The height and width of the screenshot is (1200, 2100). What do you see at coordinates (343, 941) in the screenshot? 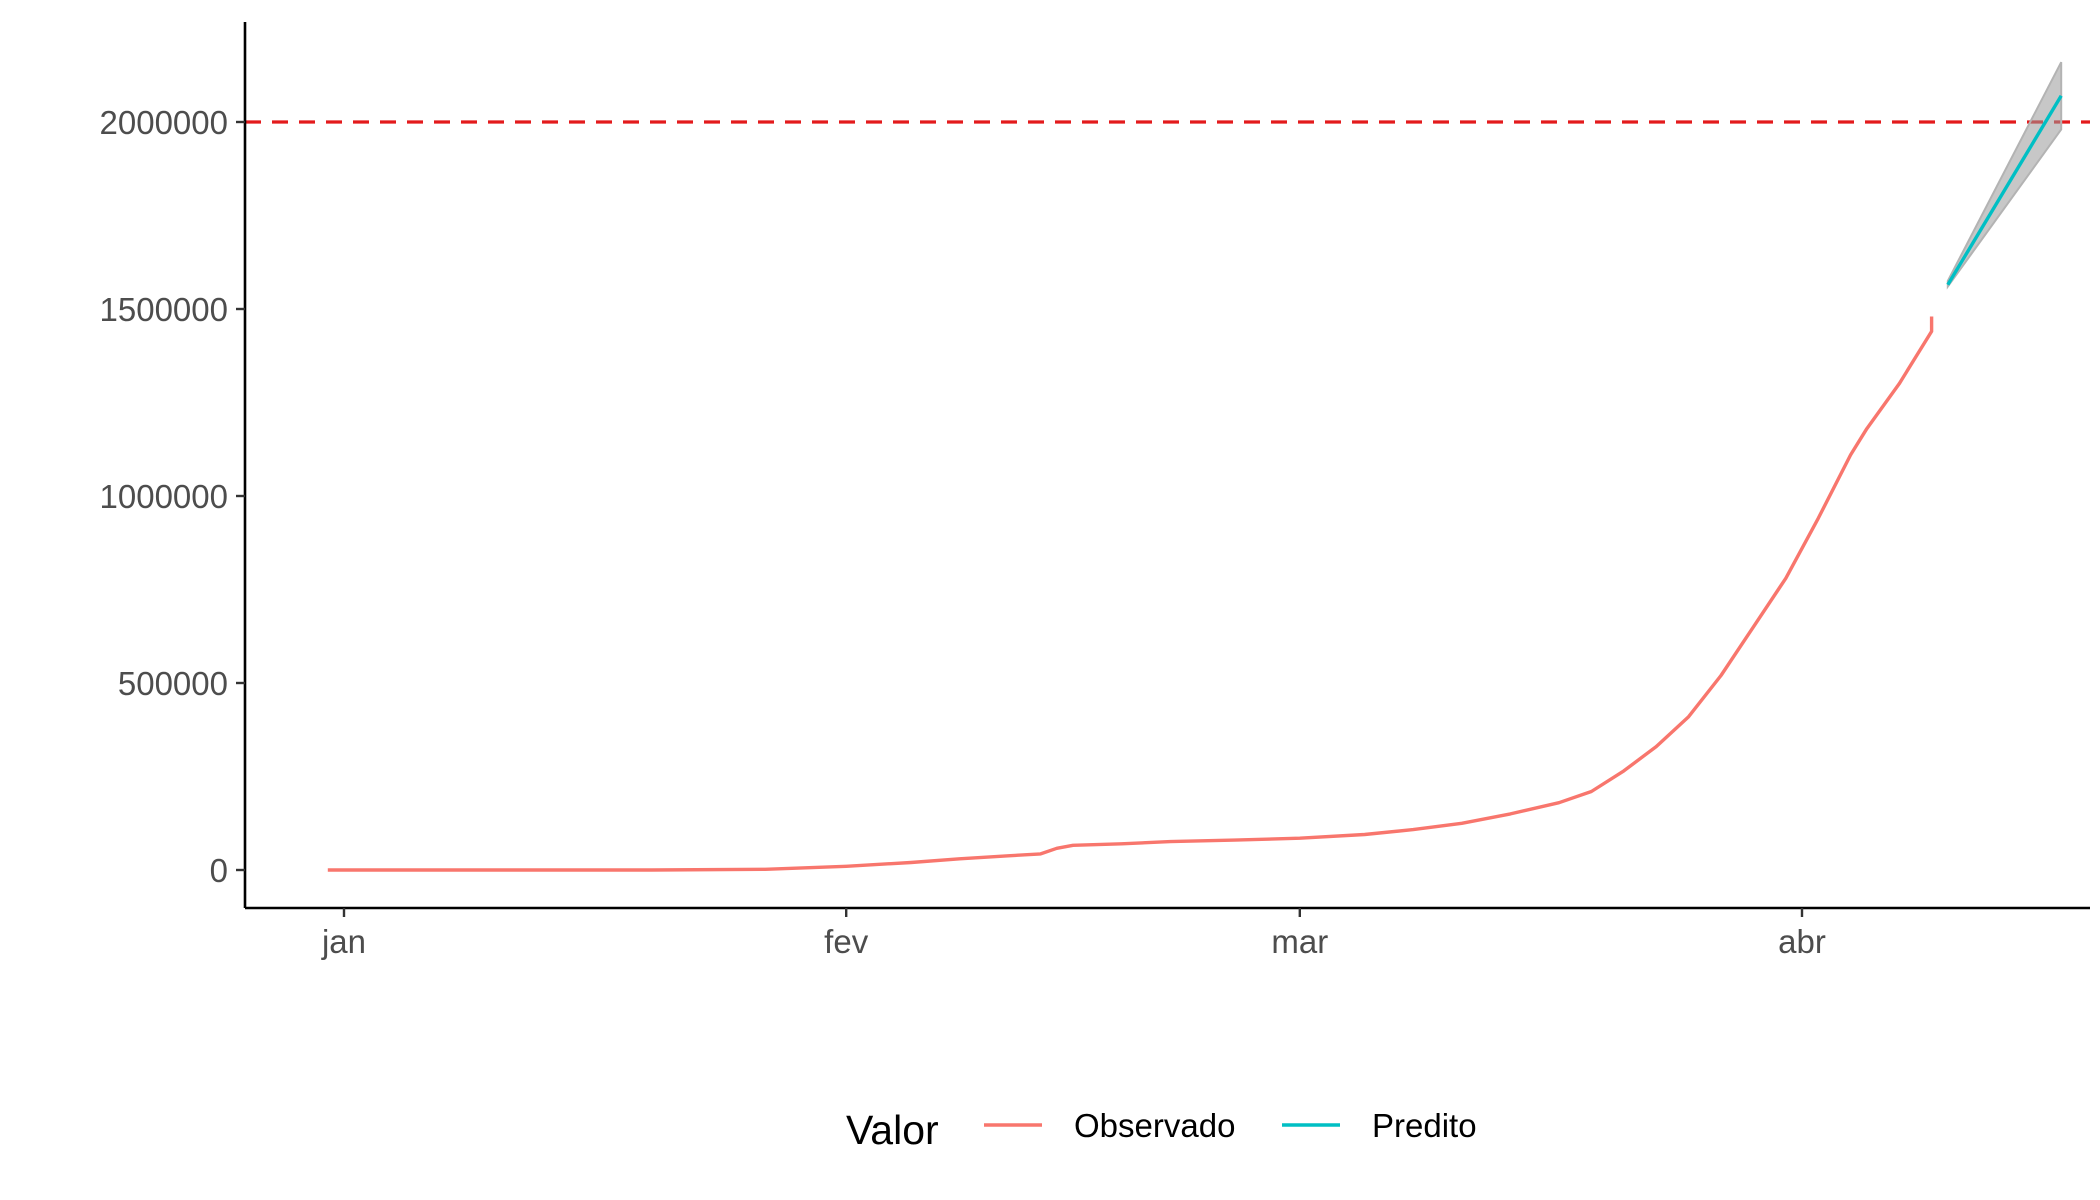
I see `x-tick-label: jan` at bounding box center [343, 941].